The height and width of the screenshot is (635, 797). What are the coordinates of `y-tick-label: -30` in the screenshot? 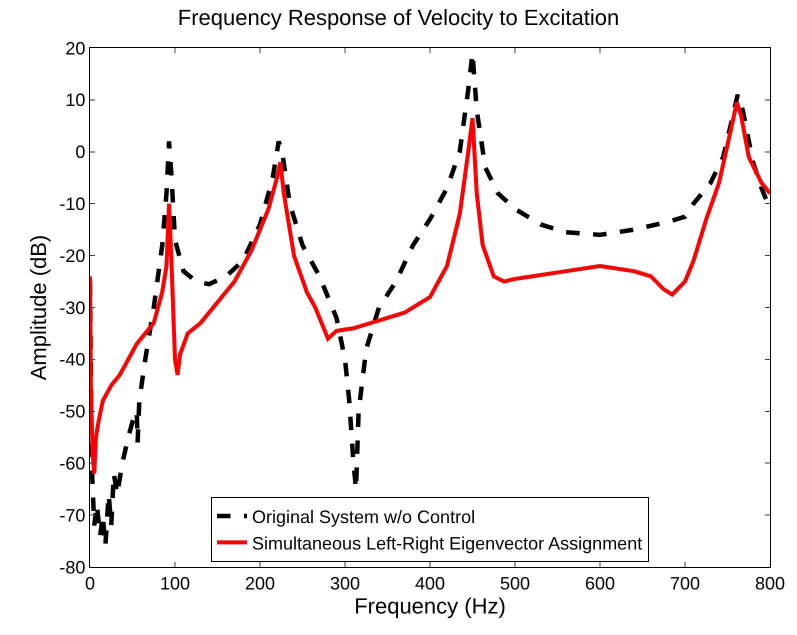 It's located at (72, 308).